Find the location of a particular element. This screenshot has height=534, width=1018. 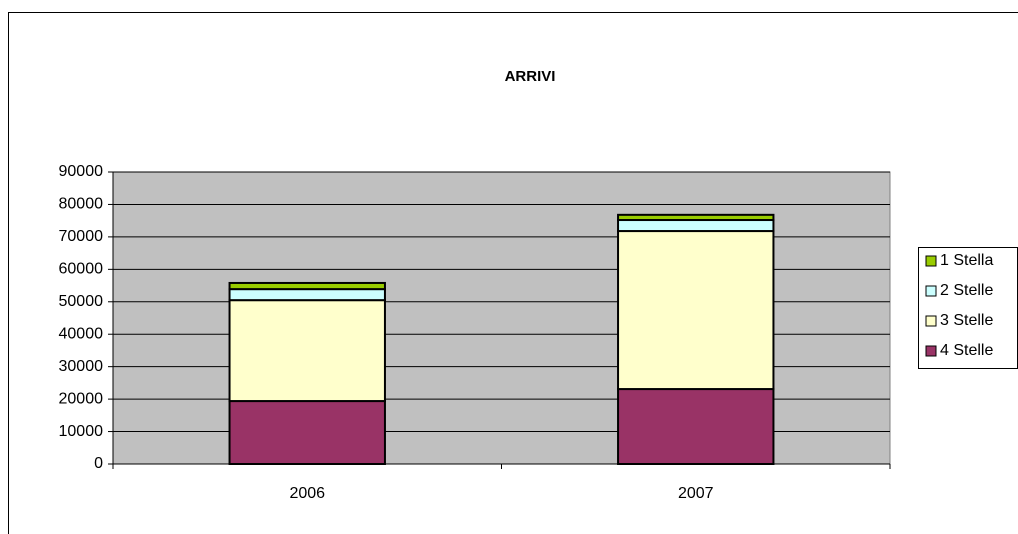

y-tick-label: 70000 is located at coordinates (81, 236).